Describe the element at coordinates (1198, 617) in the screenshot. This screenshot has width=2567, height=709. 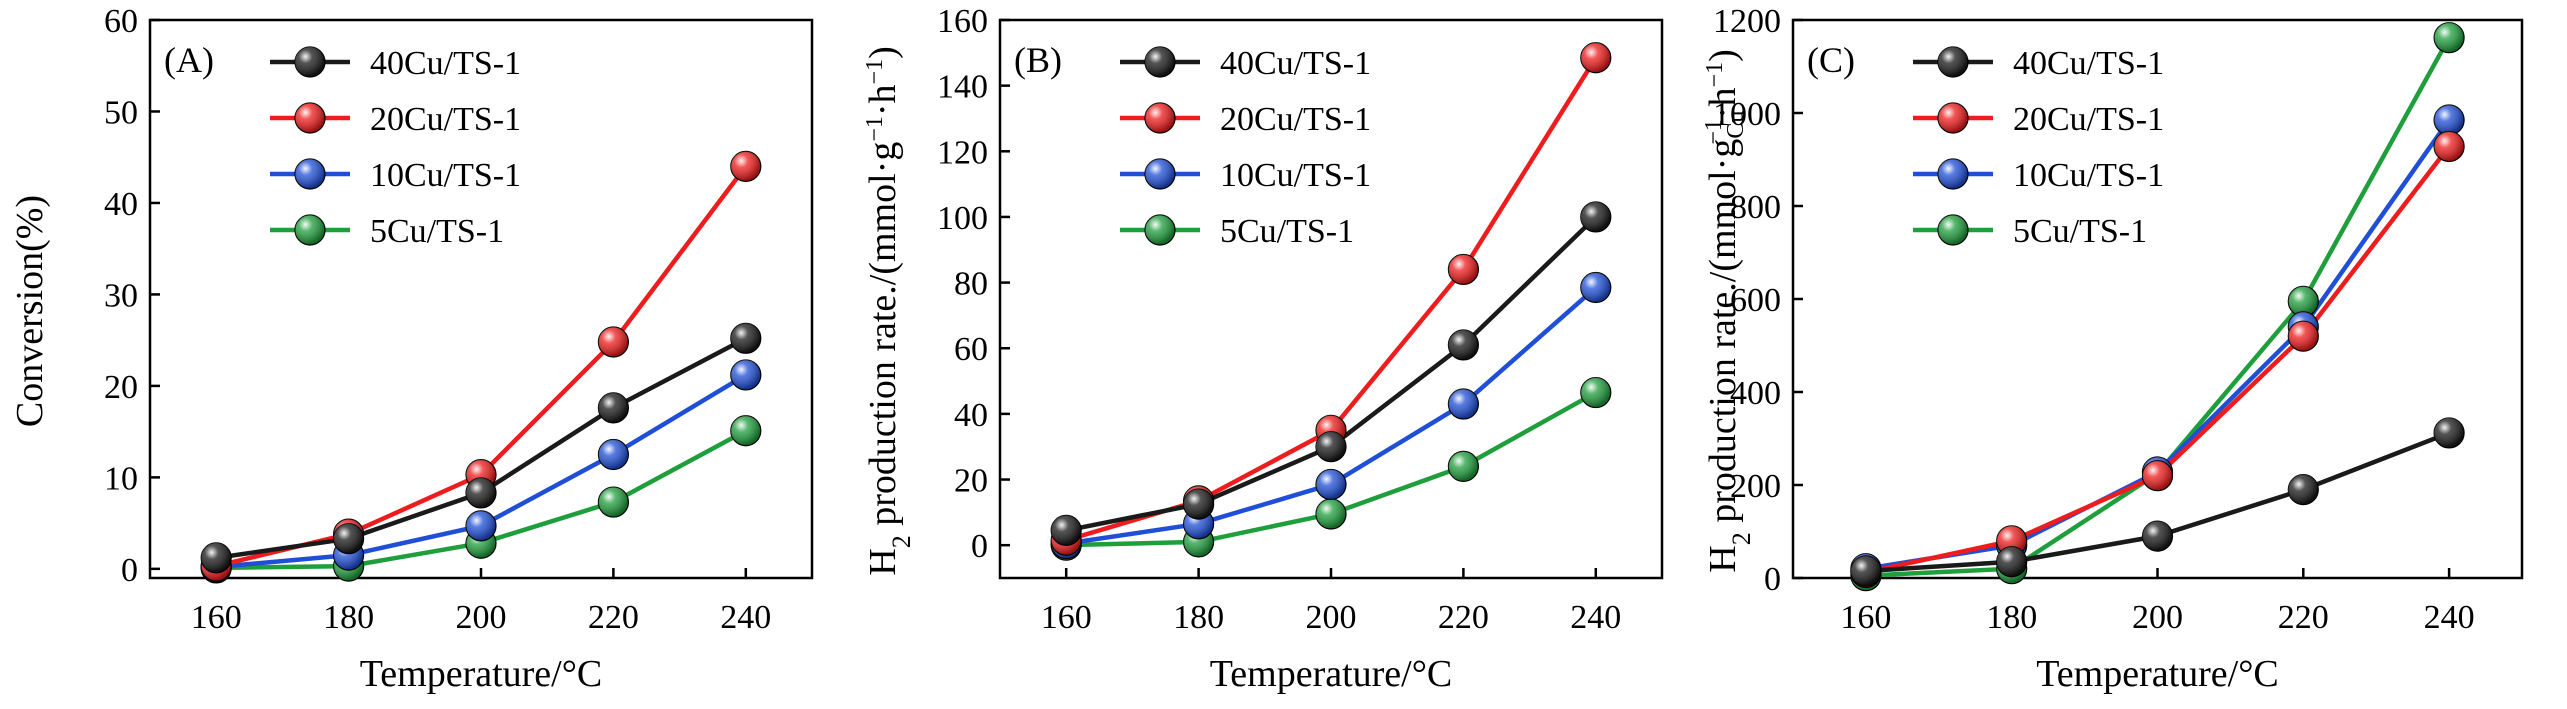
I see `x-tick-label: 180` at that location.